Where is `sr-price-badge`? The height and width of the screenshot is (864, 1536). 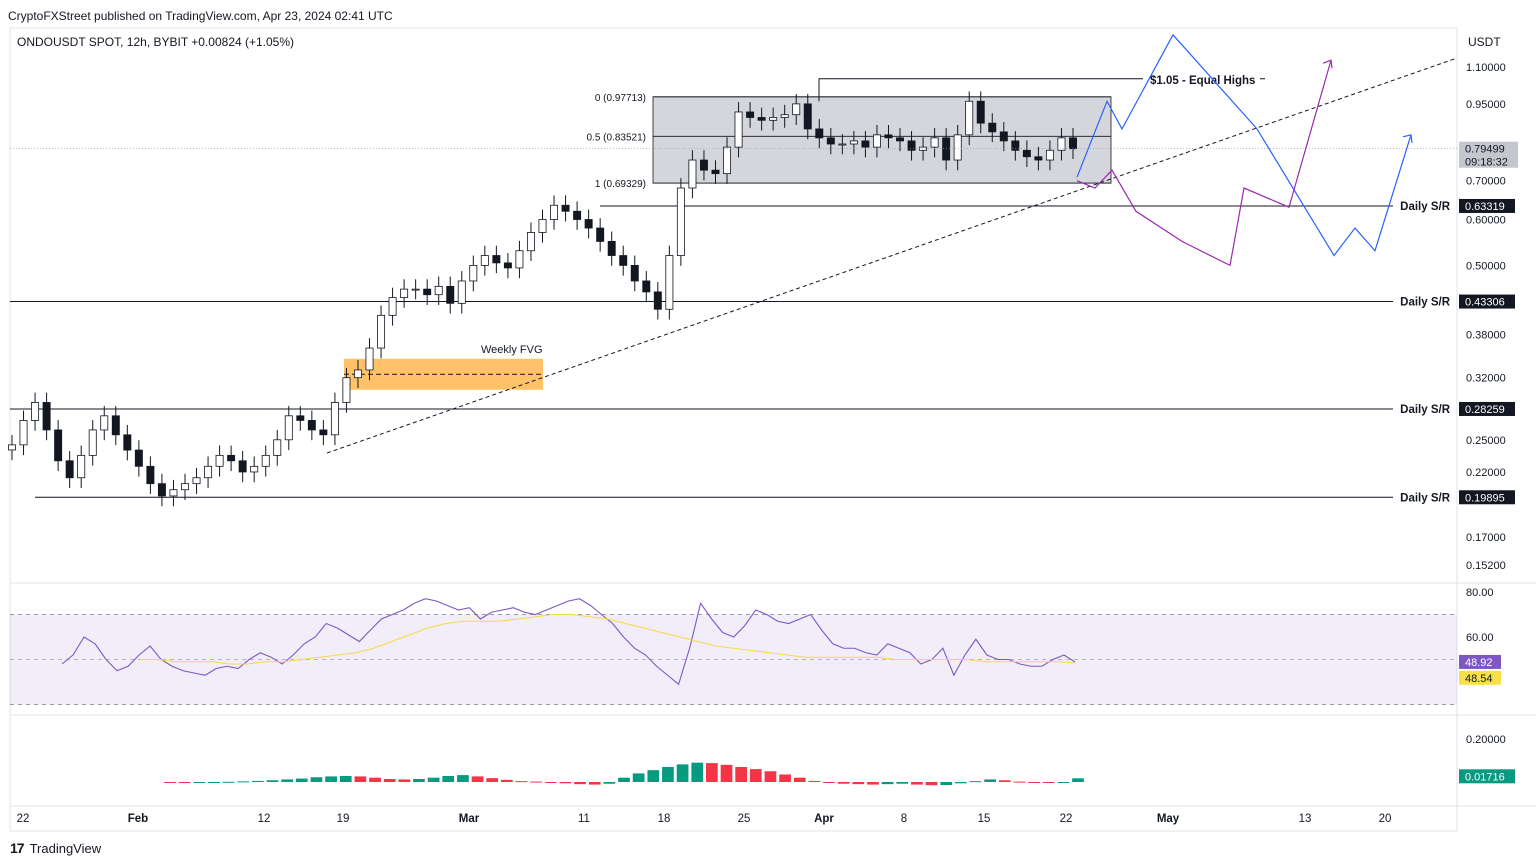 sr-price-badge is located at coordinates (1487, 408).